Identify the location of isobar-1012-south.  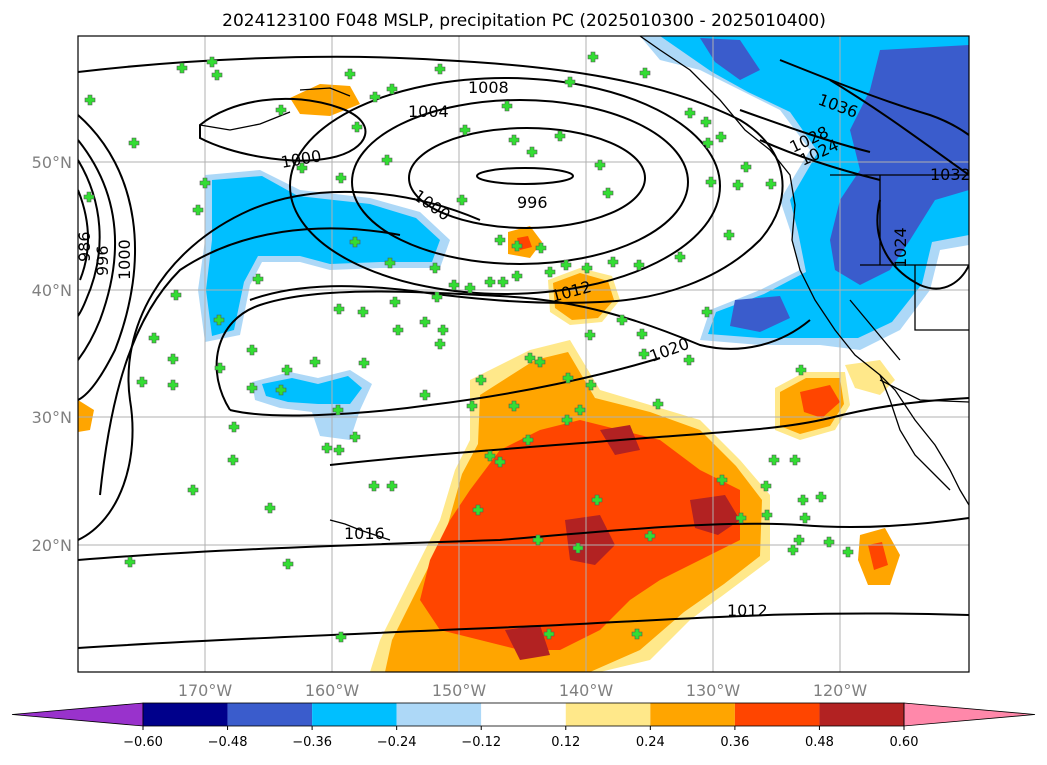
(523, 630).